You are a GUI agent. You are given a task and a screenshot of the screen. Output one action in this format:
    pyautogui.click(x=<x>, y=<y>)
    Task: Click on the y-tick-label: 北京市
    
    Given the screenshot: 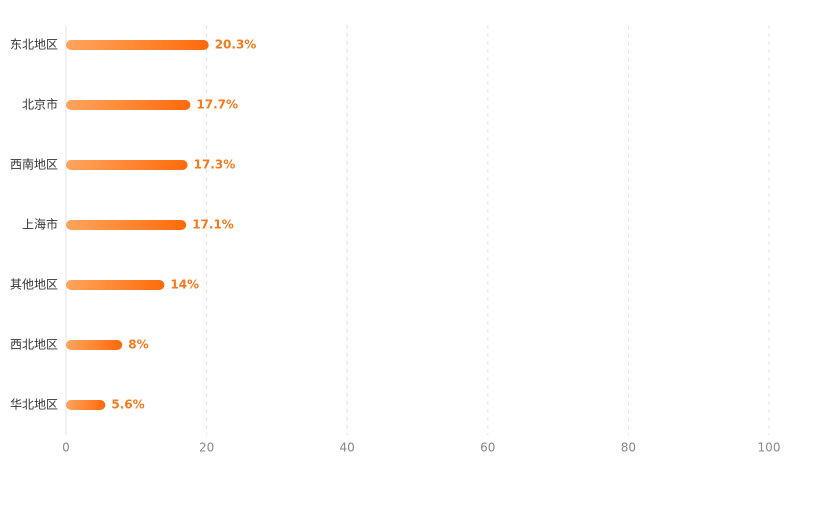 What is the action you would take?
    pyautogui.click(x=40, y=104)
    